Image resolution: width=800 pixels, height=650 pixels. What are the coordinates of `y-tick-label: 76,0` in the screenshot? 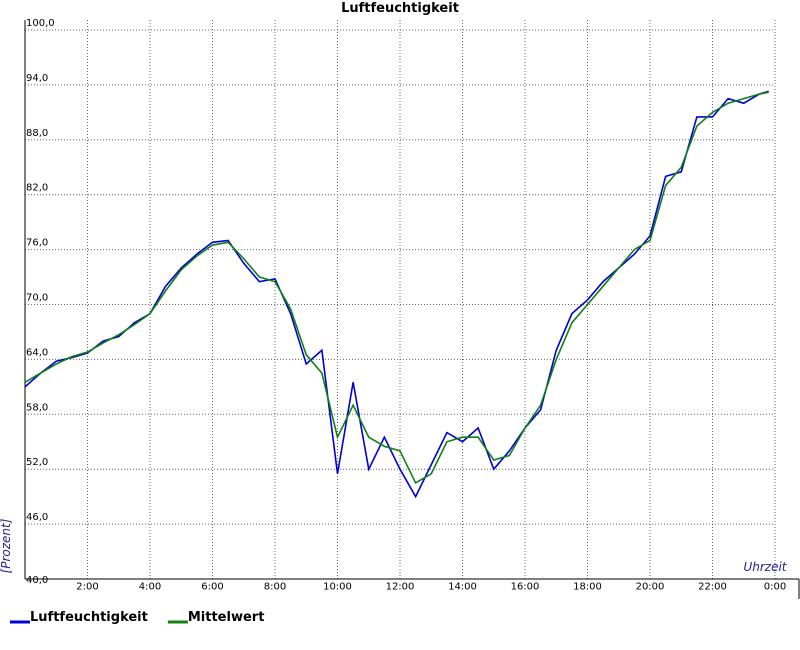 It's located at (37, 243).